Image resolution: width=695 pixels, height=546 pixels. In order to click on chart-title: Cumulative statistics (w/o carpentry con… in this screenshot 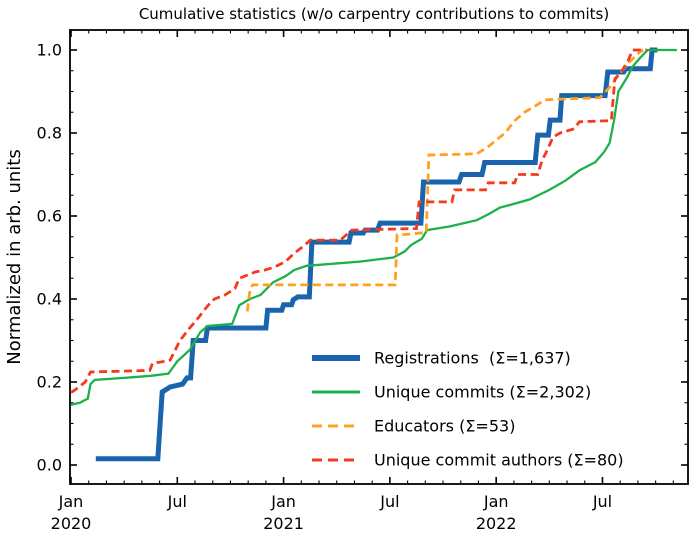, I will do `click(374, 14)`.